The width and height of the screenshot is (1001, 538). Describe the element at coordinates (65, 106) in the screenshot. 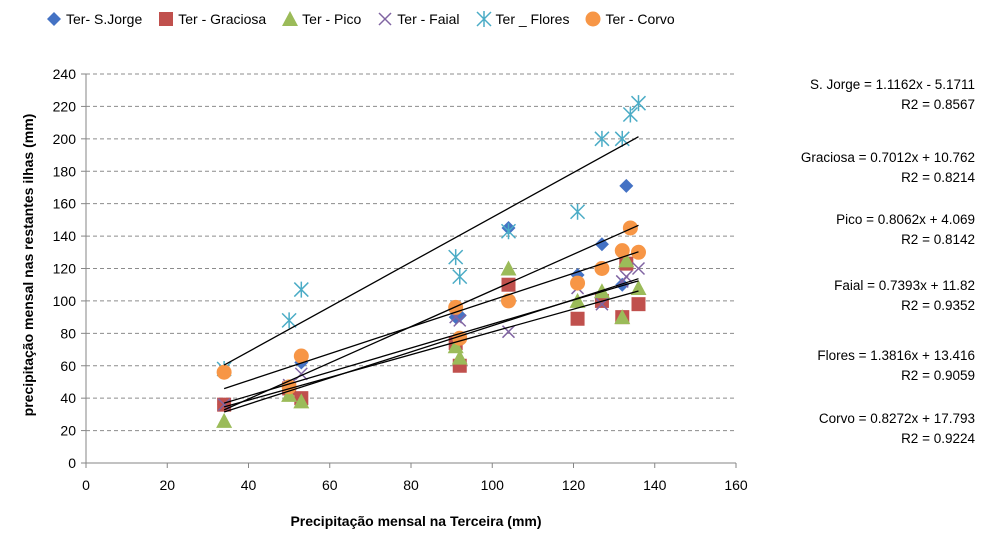

I see `y-tick-label: 220` at that location.